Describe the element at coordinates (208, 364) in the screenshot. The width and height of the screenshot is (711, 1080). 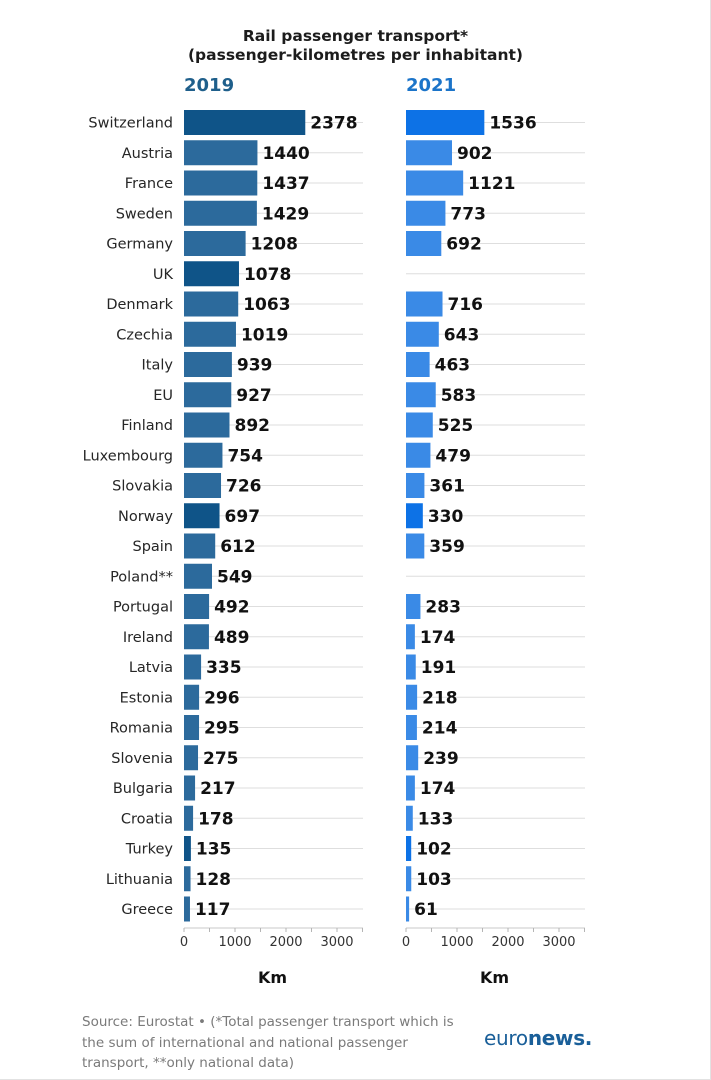
I see `bar-2019-italy` at that location.